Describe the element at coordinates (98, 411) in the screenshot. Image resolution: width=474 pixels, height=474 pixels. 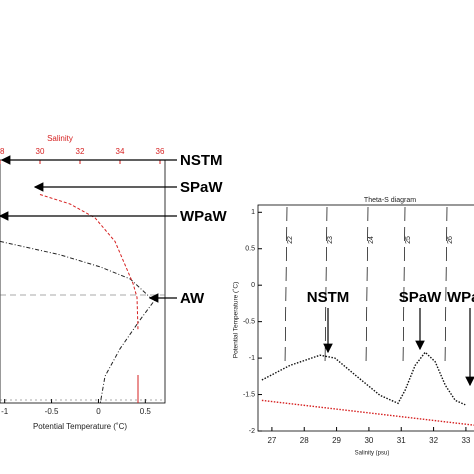
I see `x-tick-label: 0` at that location.